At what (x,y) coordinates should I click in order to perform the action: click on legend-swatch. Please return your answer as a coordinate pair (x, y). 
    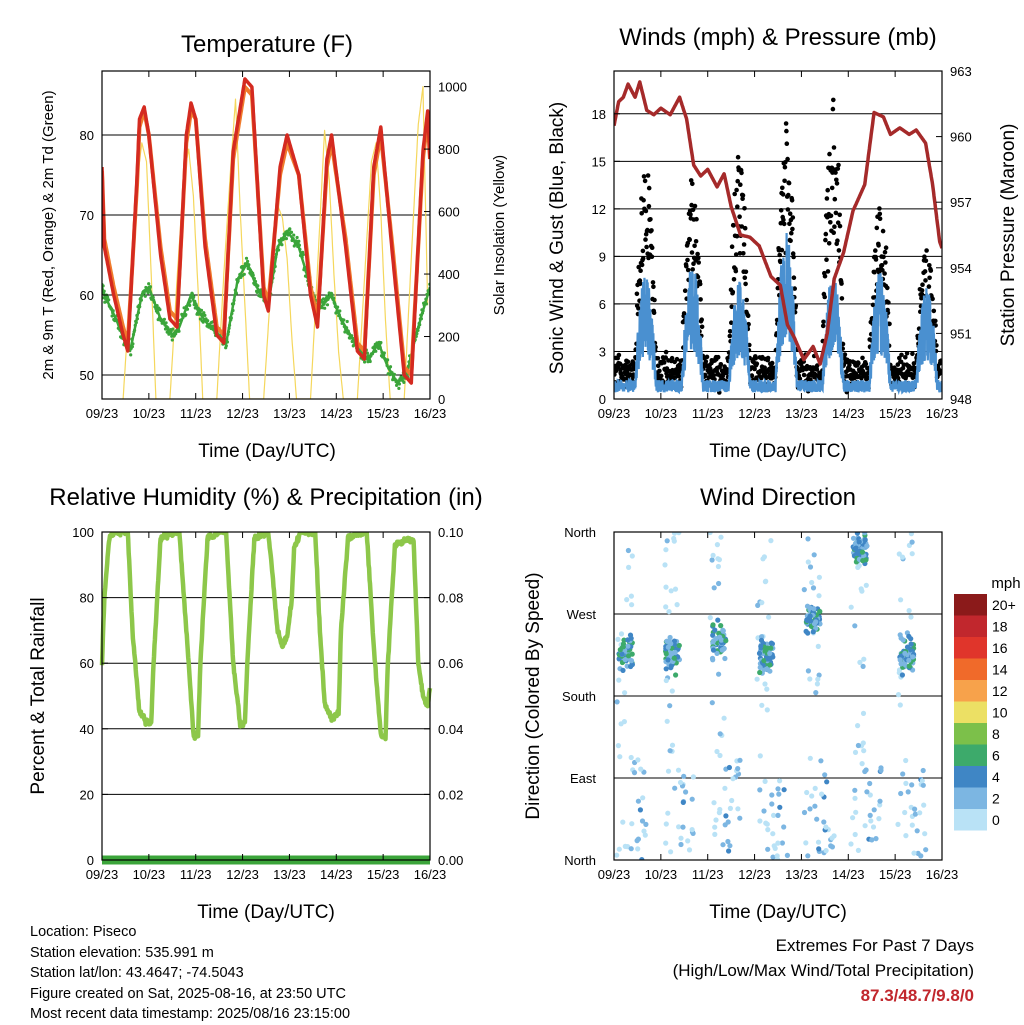
    Looking at the image, I should click on (970, 798).